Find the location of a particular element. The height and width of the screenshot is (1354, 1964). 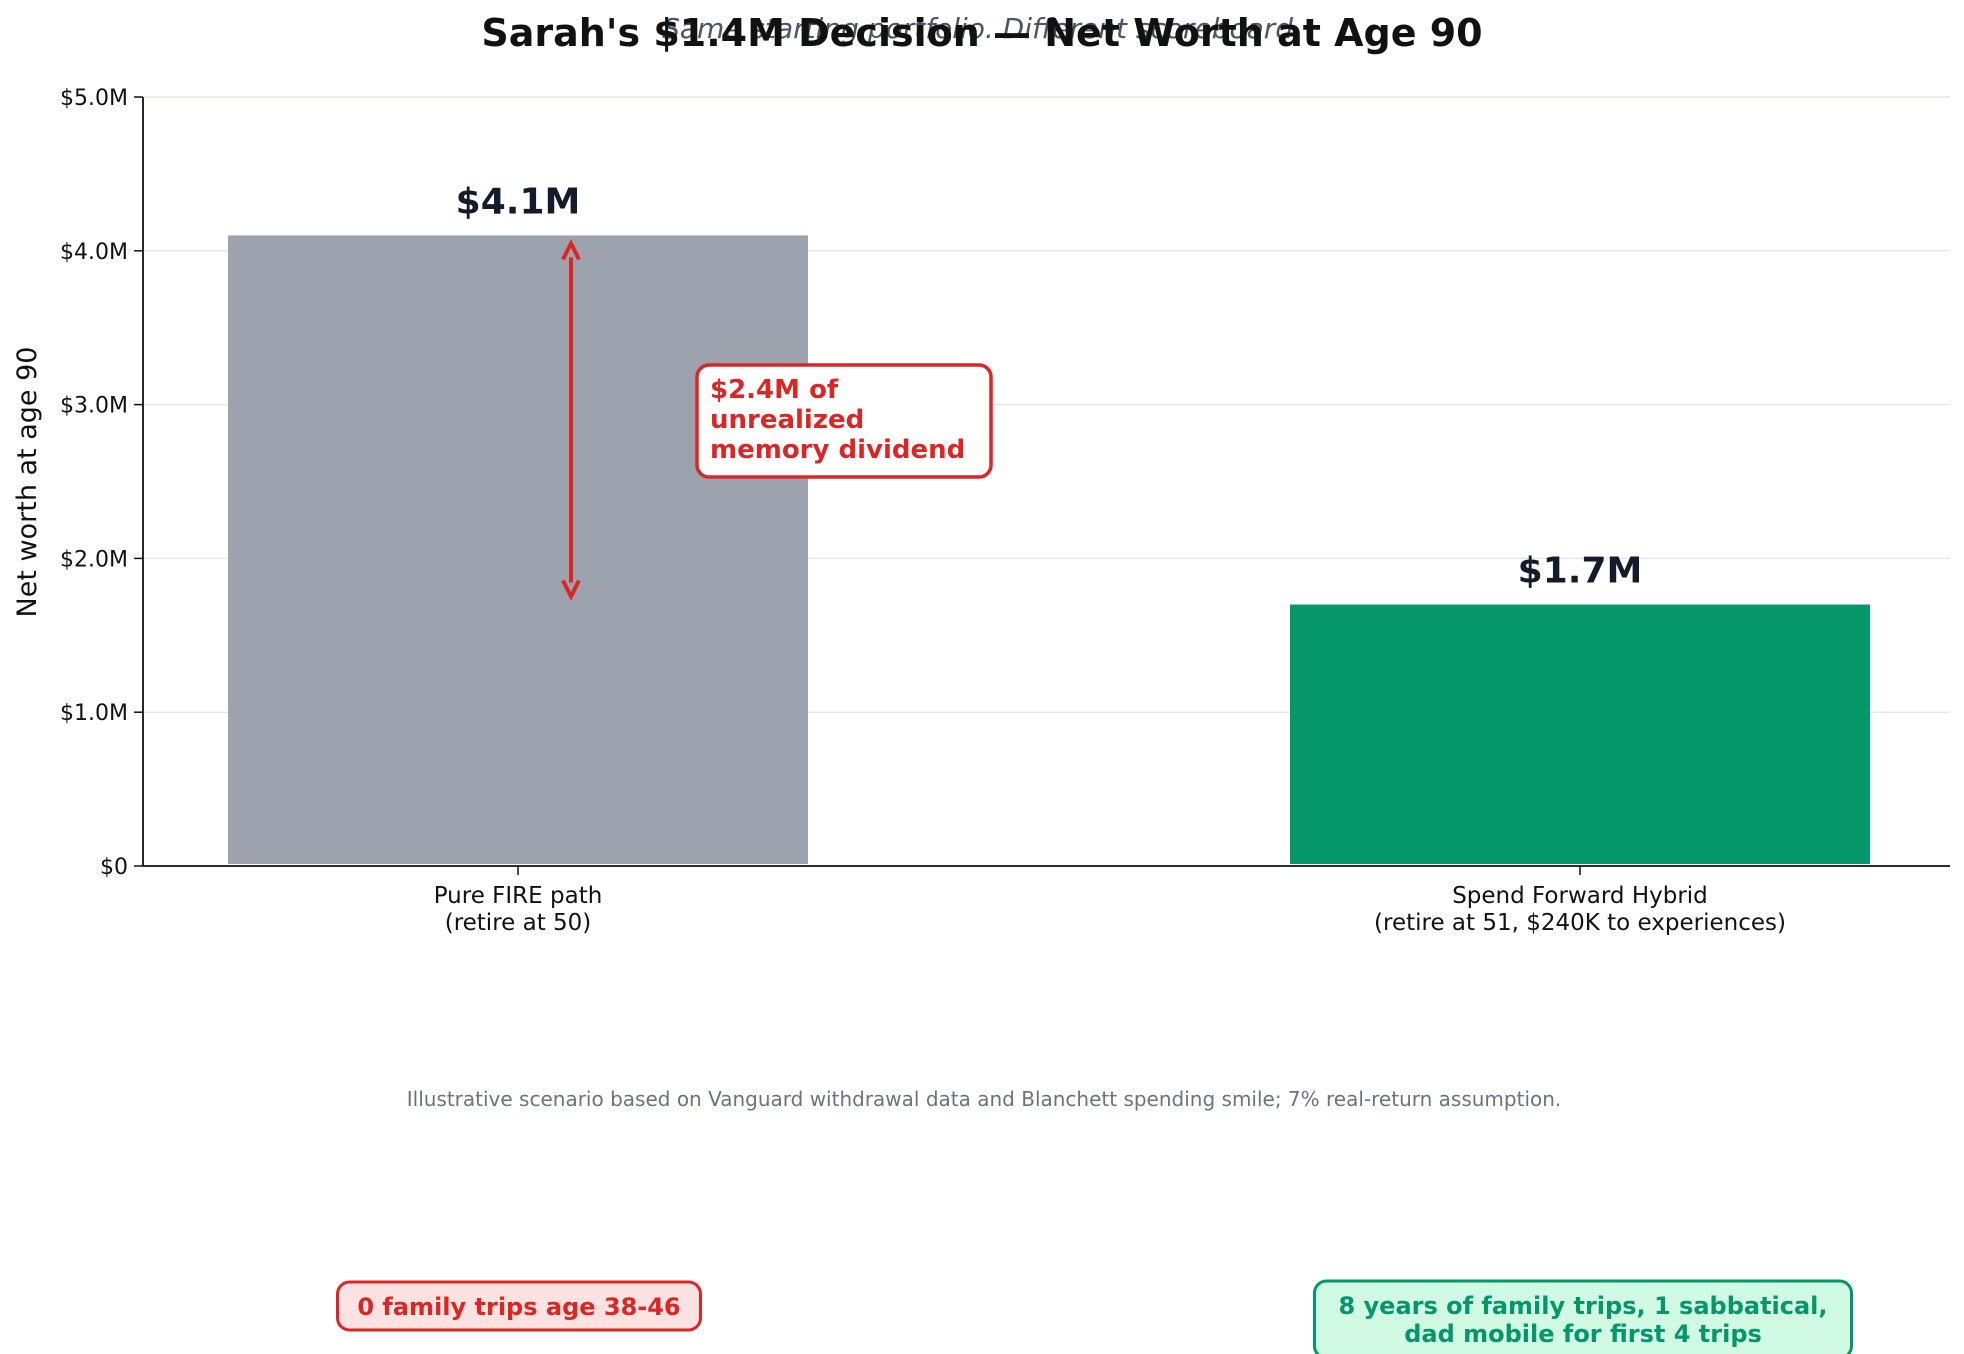

difference-arrow-head-up is located at coordinates (571, 249).